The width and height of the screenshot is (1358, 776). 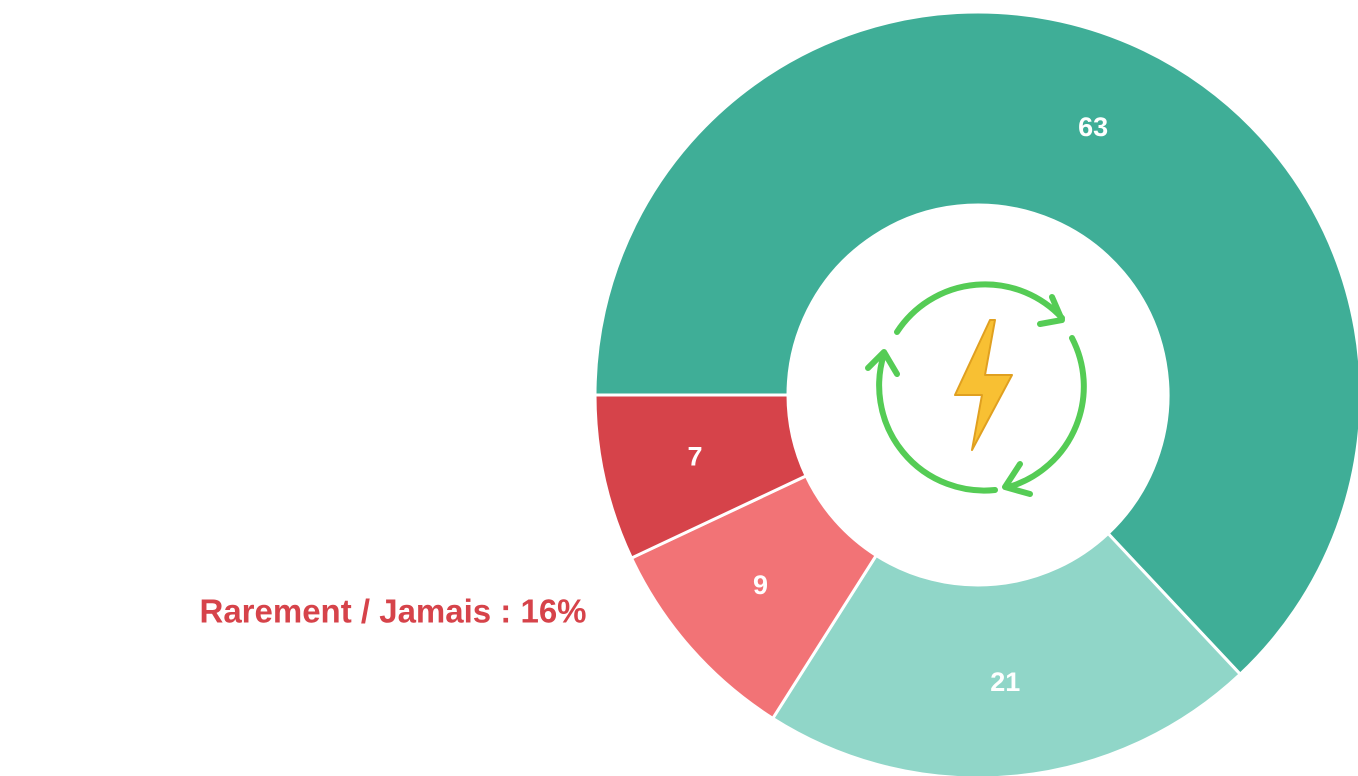 What do you see at coordinates (760, 585) in the screenshot?
I see `data-label: 9` at bounding box center [760, 585].